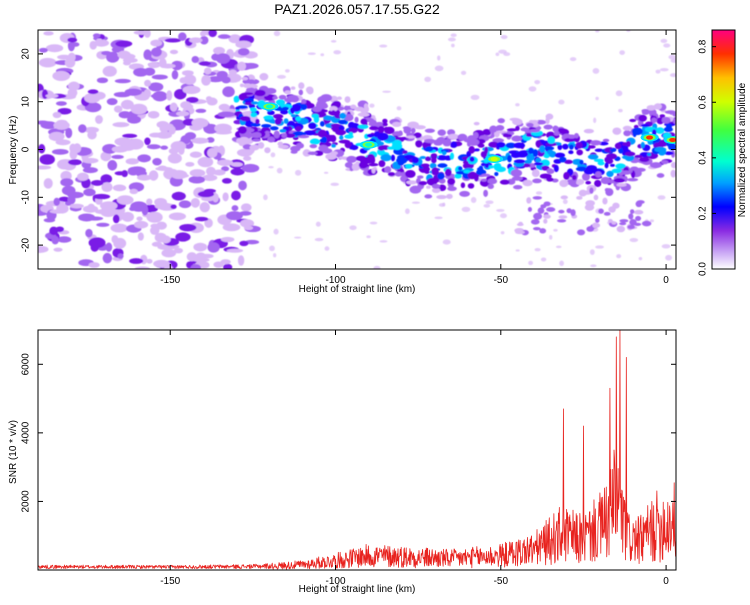 Image resolution: width=750 pixels, height=605 pixels. I want to click on colorbar-gradient, so click(723, 149).